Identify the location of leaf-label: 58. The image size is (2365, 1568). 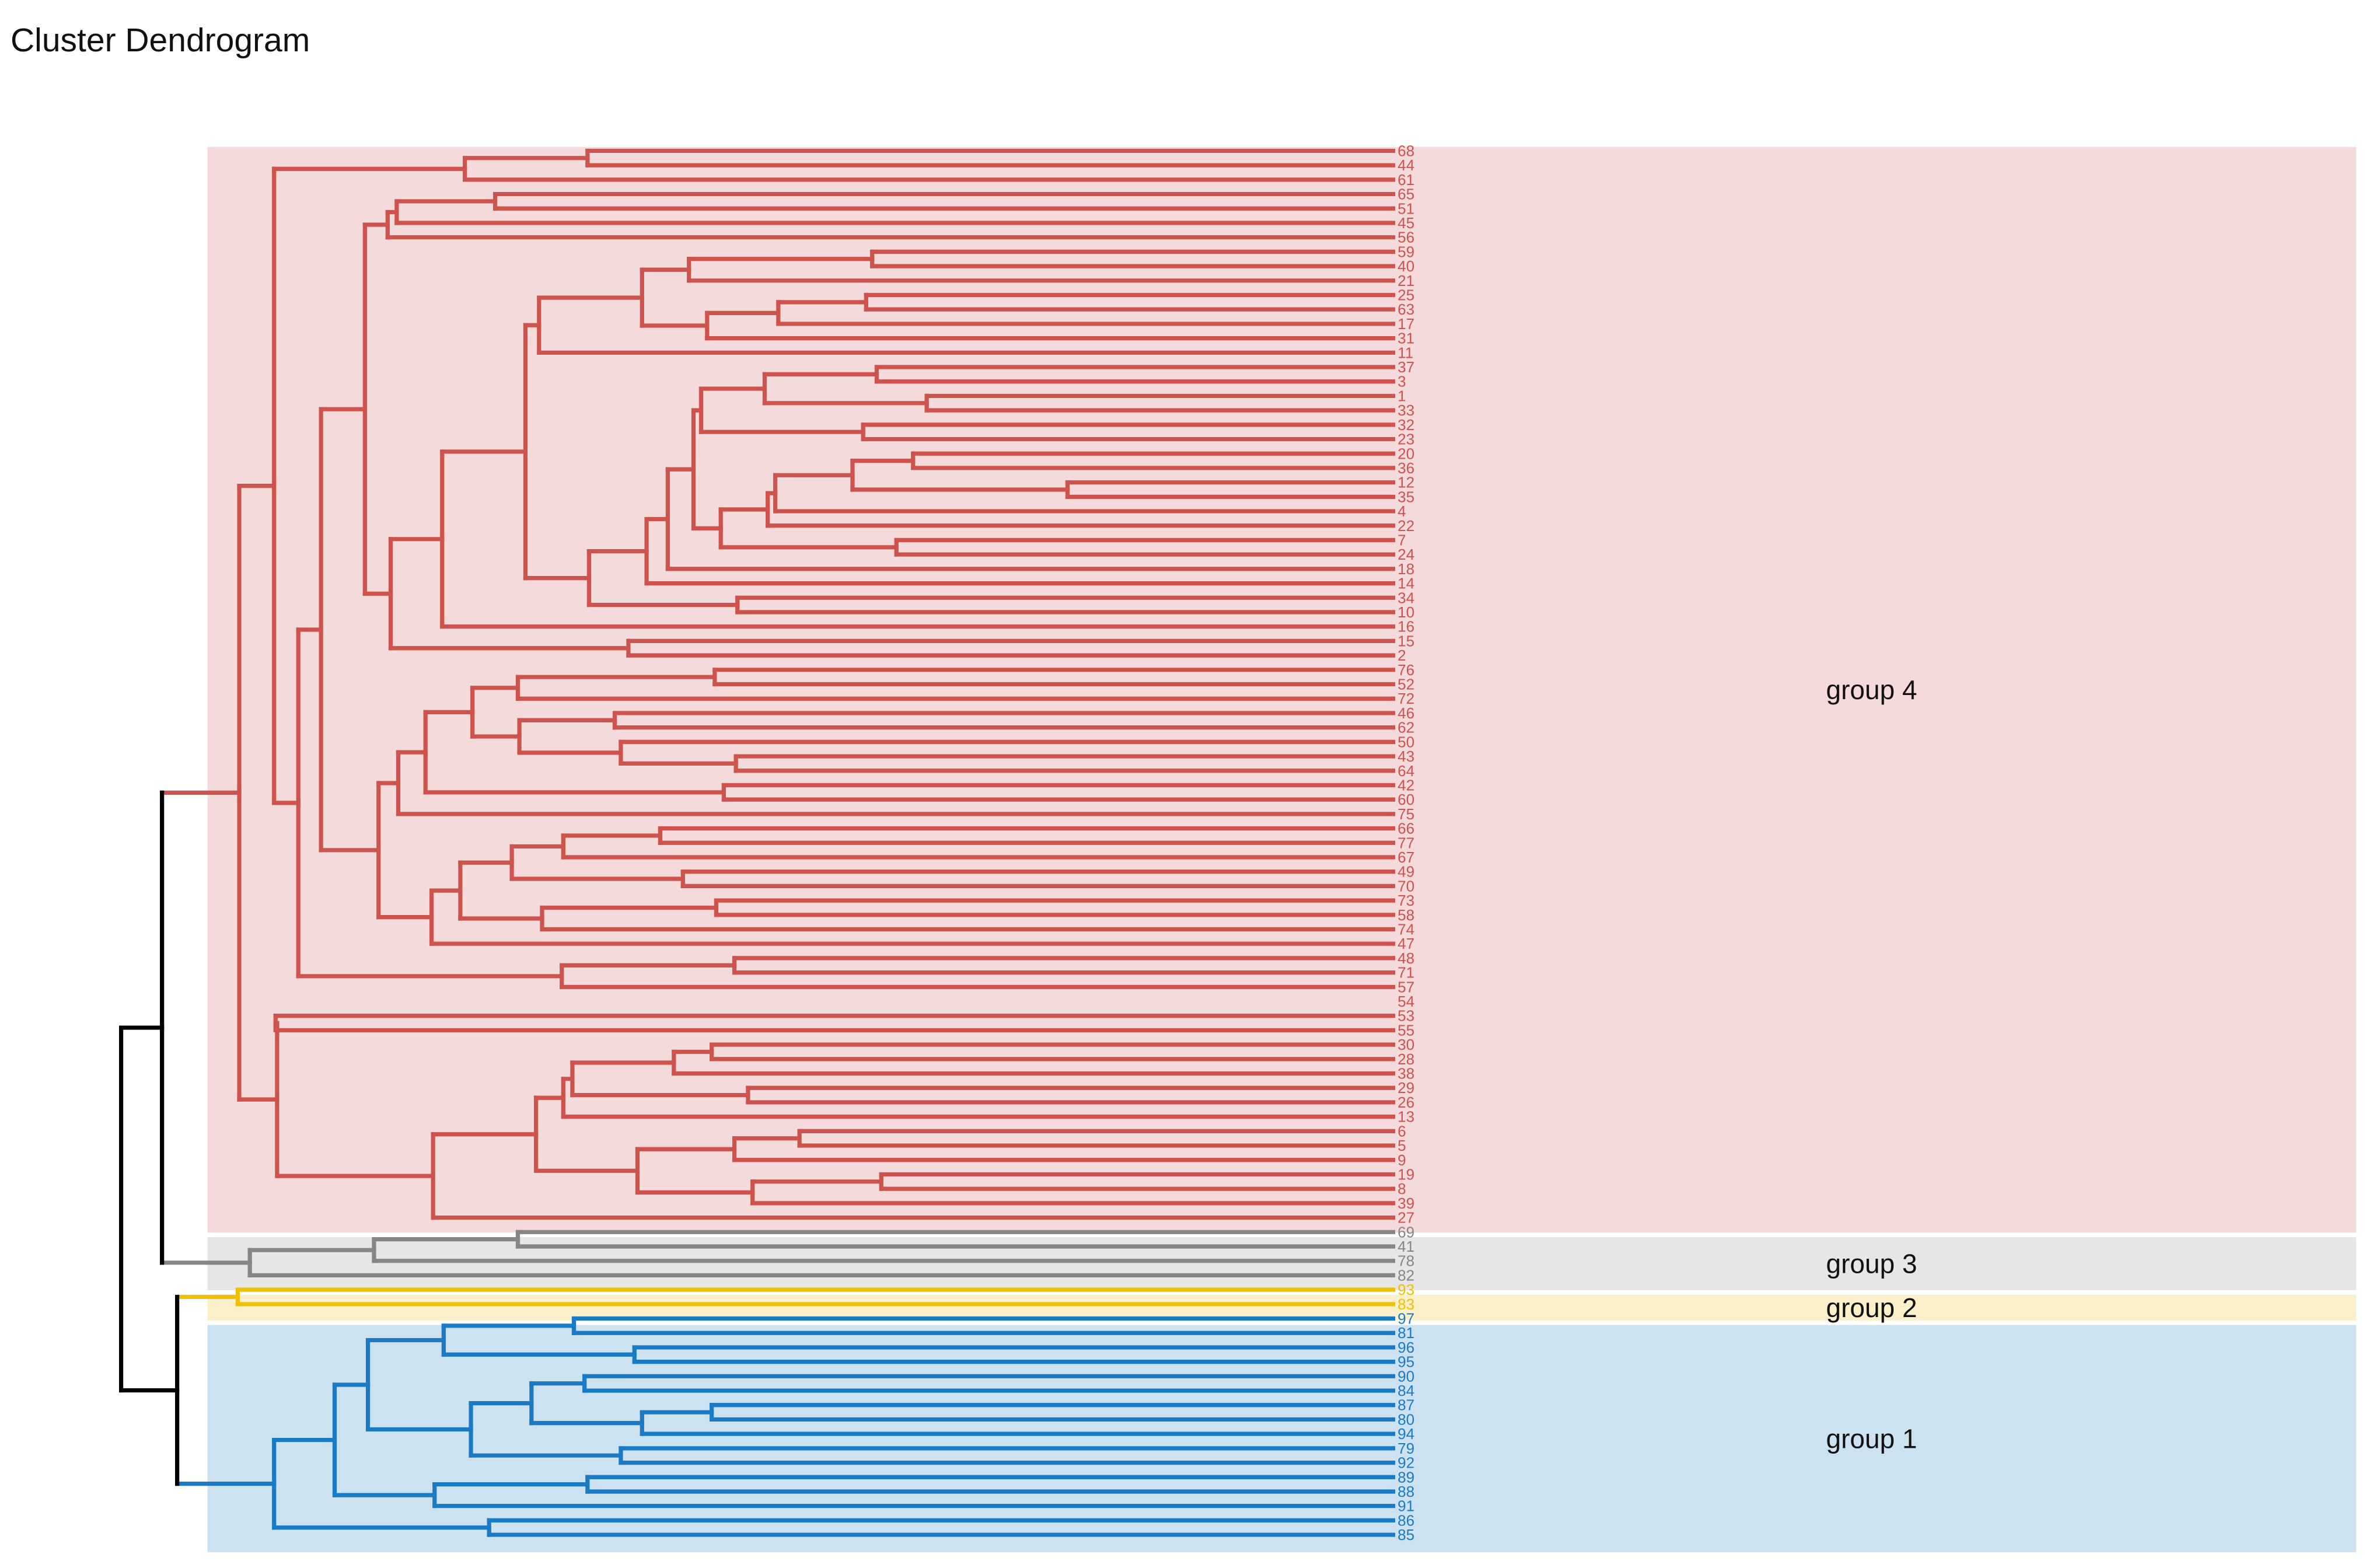
(1406, 915).